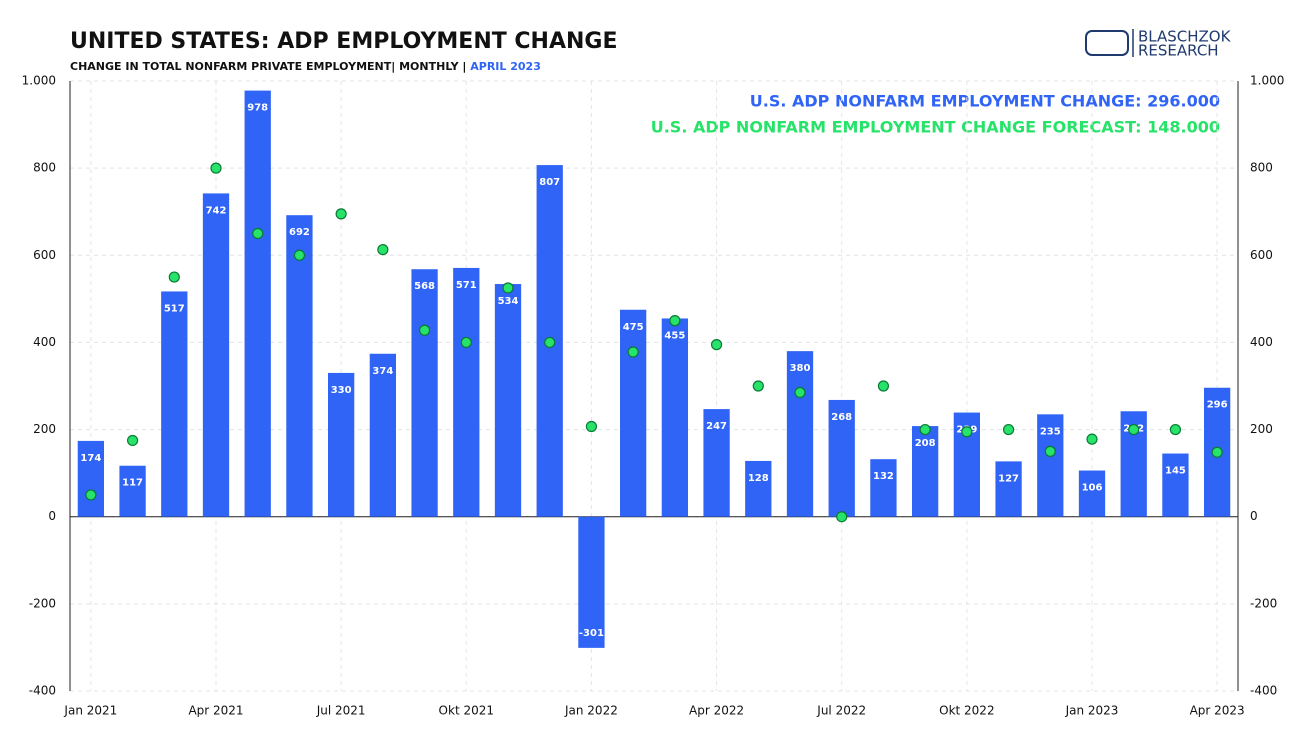 The image size is (1306, 735). Describe the element at coordinates (257, 108) in the screenshot. I see `bar-value-label: 978` at that location.